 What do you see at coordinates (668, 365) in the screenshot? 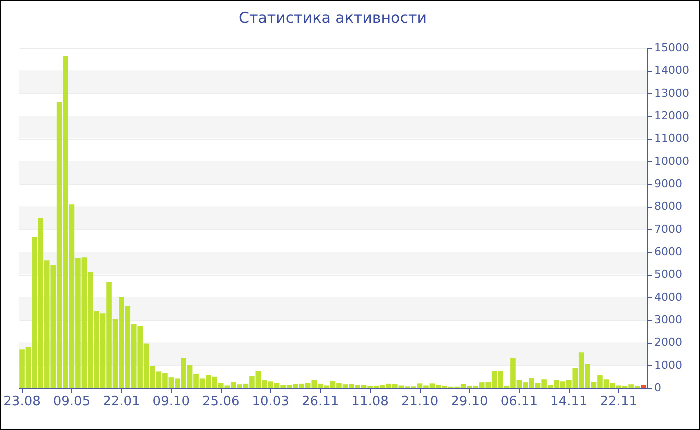
I see `y-tick-label: 1000` at bounding box center [668, 365].